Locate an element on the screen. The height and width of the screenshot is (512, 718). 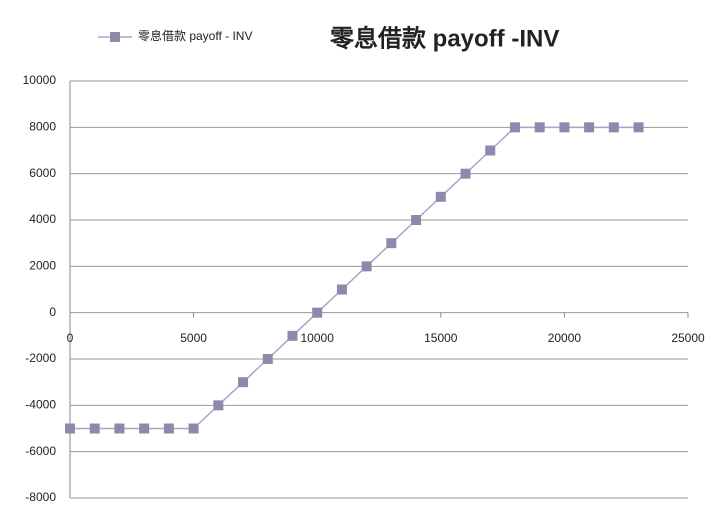
x-tick-label: 10000 is located at coordinates (318, 338).